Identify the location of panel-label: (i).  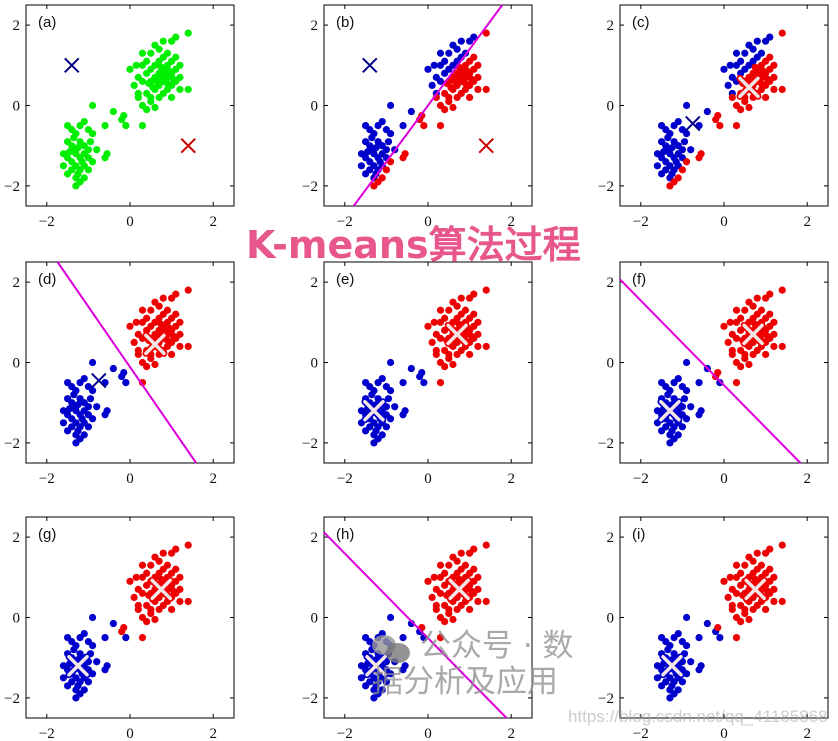
(638, 534).